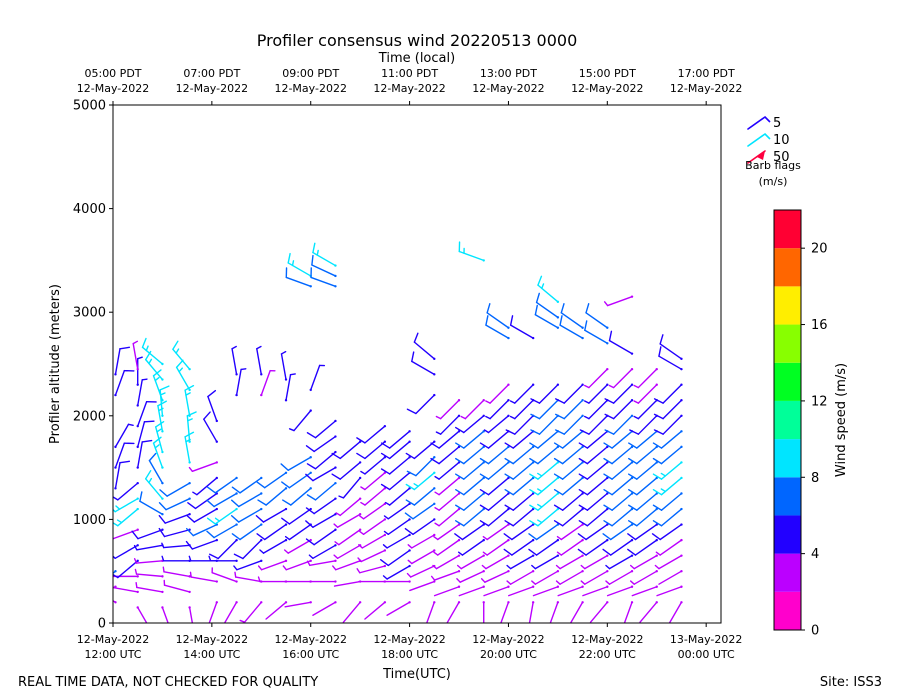  I want to click on y-axis-ticks: 0 1000 2000 3000 4000 5000, so click(93, 365).